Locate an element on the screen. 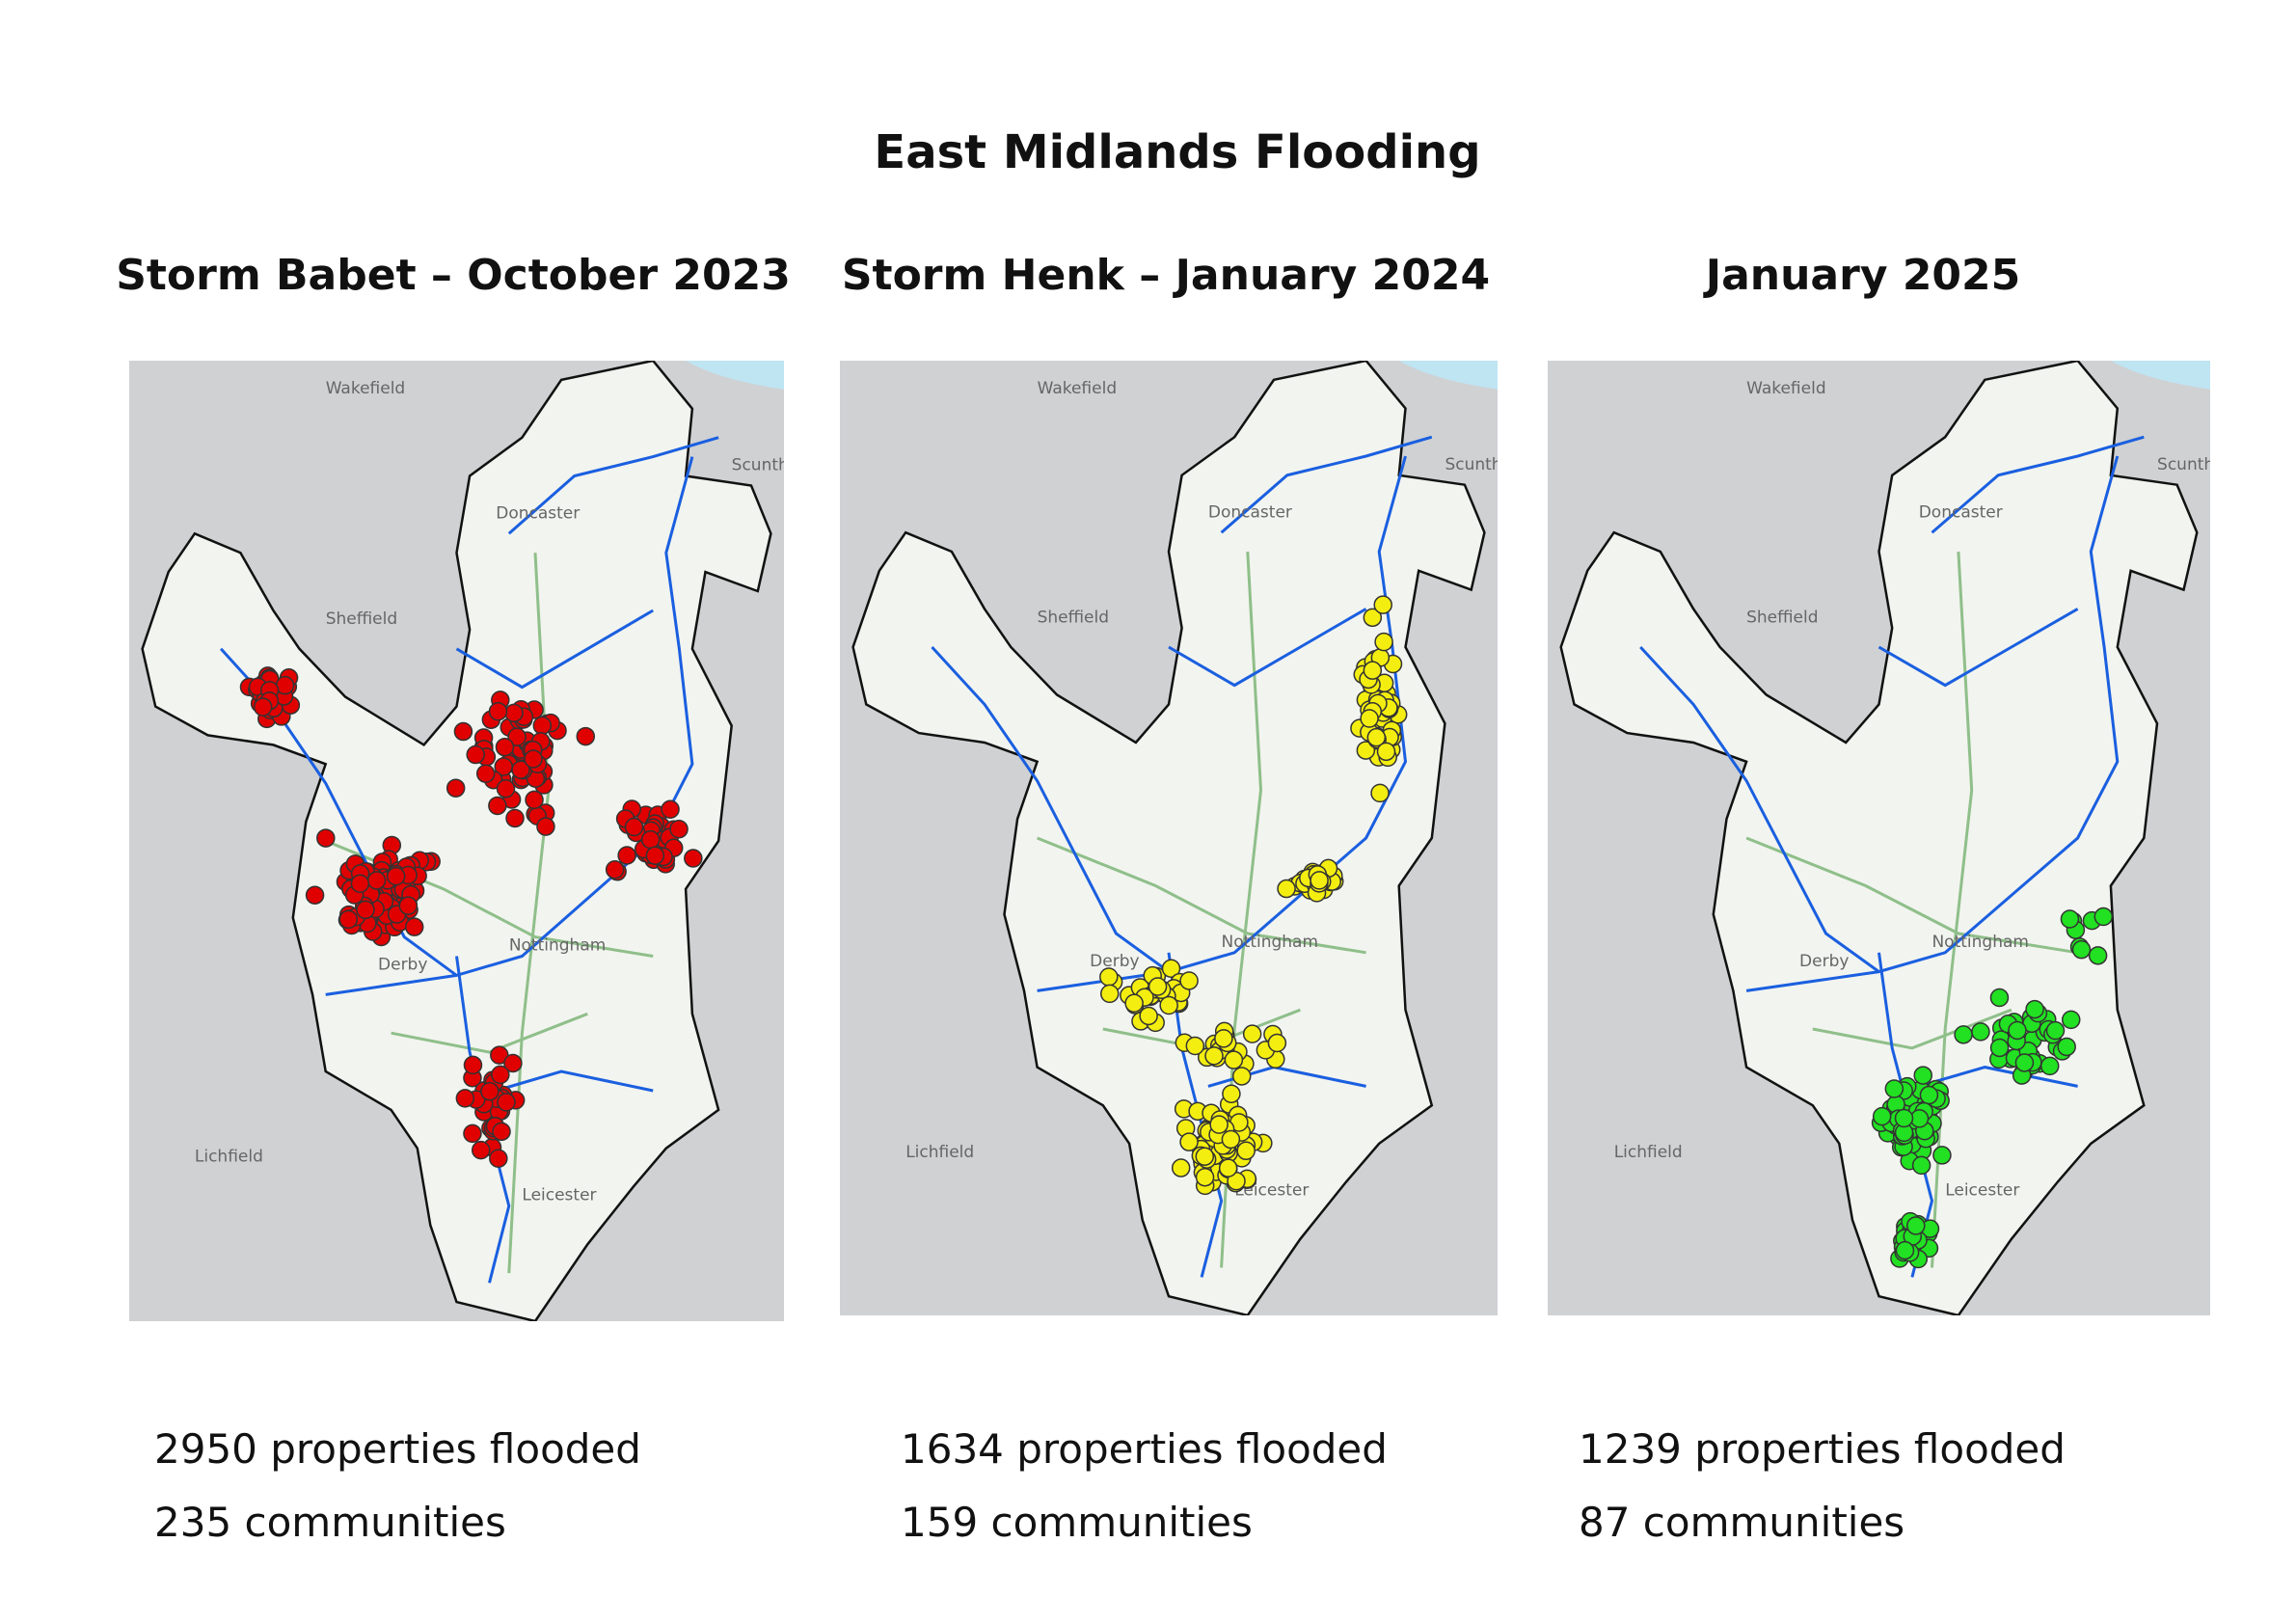 The image size is (2296, 1624). place-label: Derby is located at coordinates (1824, 961).